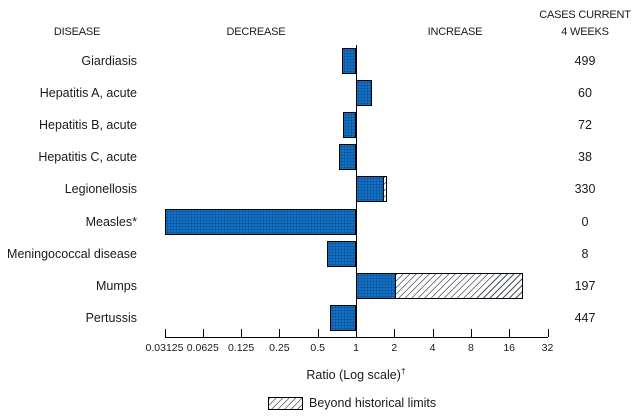 The height and width of the screenshot is (417, 642). I want to click on x-axis-title: Ratio (Log scale)†, so click(356, 374).